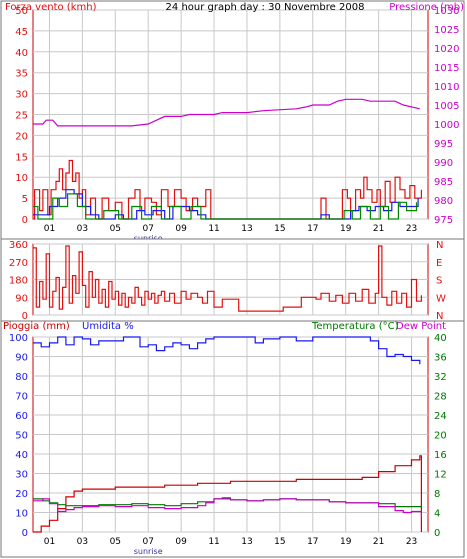 The width and height of the screenshot is (467, 559). I want to click on humidity-axis-title: Umidita %, so click(108, 326).